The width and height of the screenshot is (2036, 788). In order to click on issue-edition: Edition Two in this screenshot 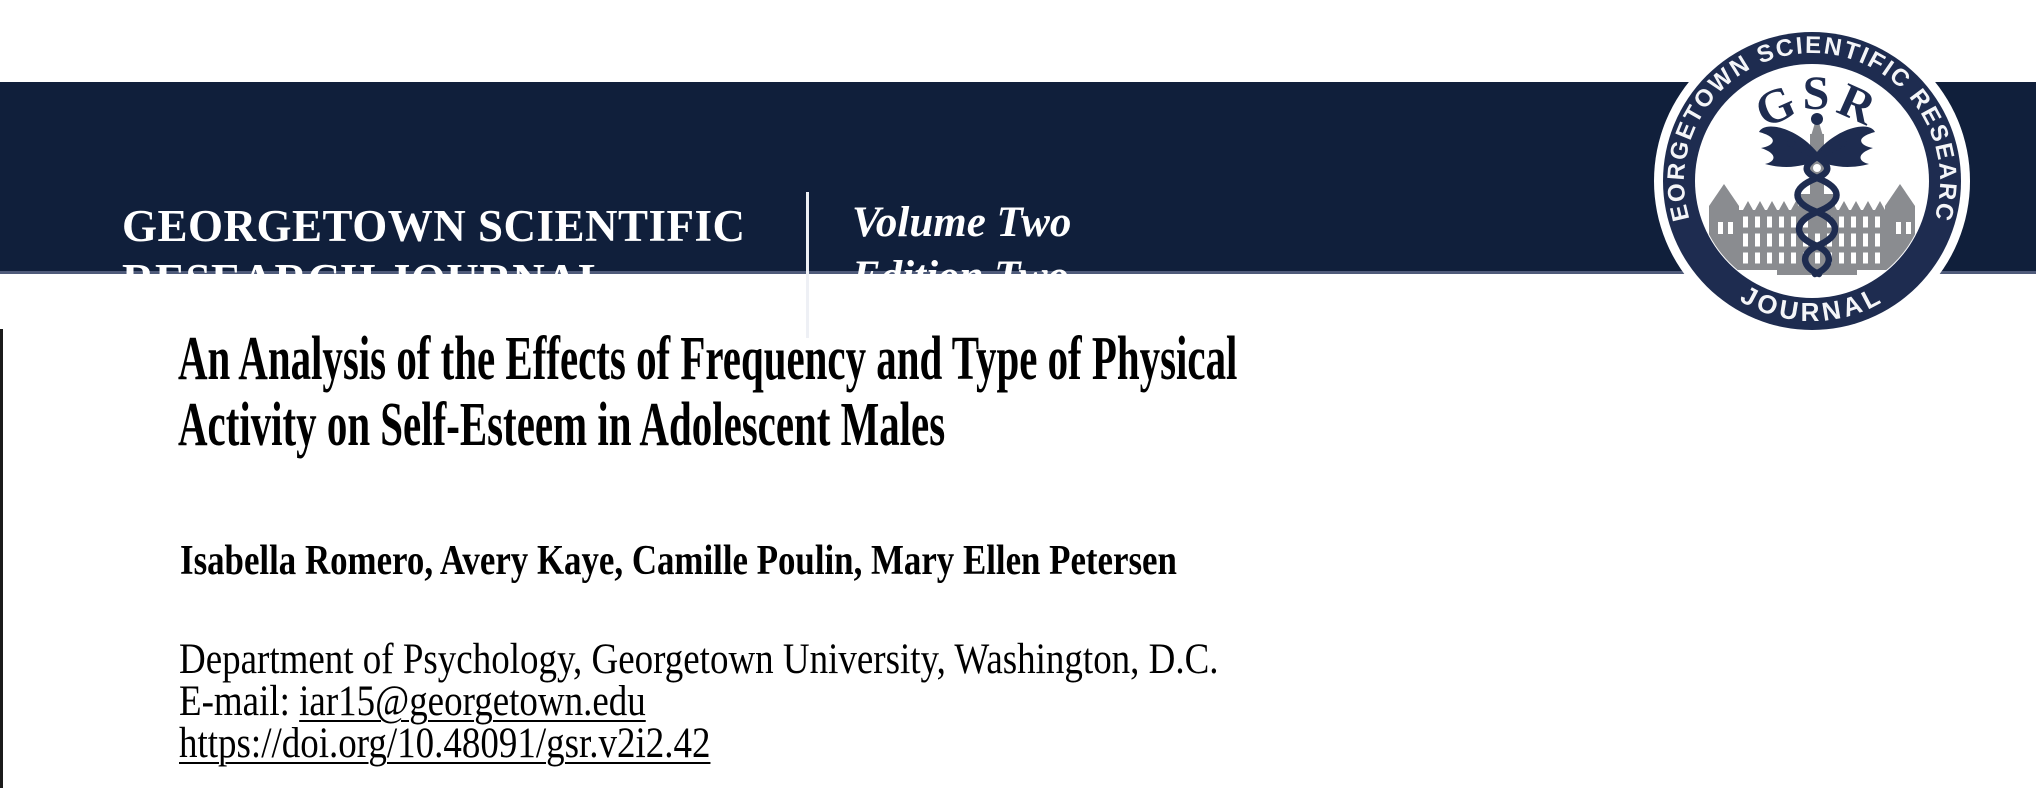, I will do `click(961, 276)`.